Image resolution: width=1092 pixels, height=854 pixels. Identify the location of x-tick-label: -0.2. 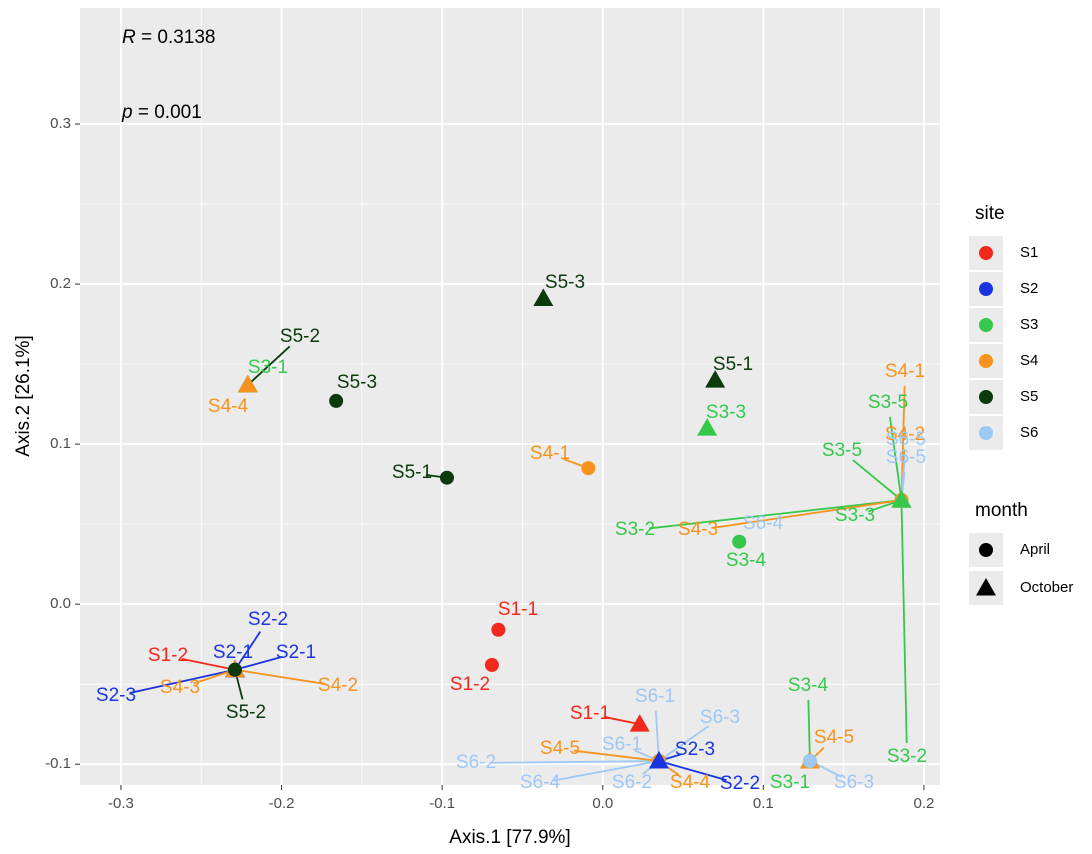
(282, 803).